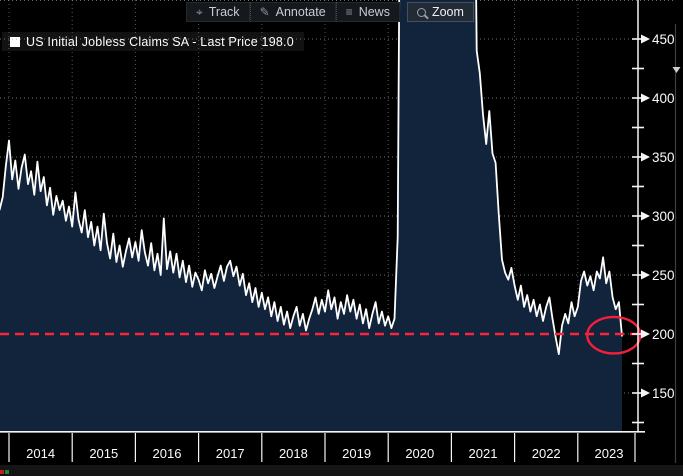  I want to click on news-button: ≡ News, so click(367, 12).